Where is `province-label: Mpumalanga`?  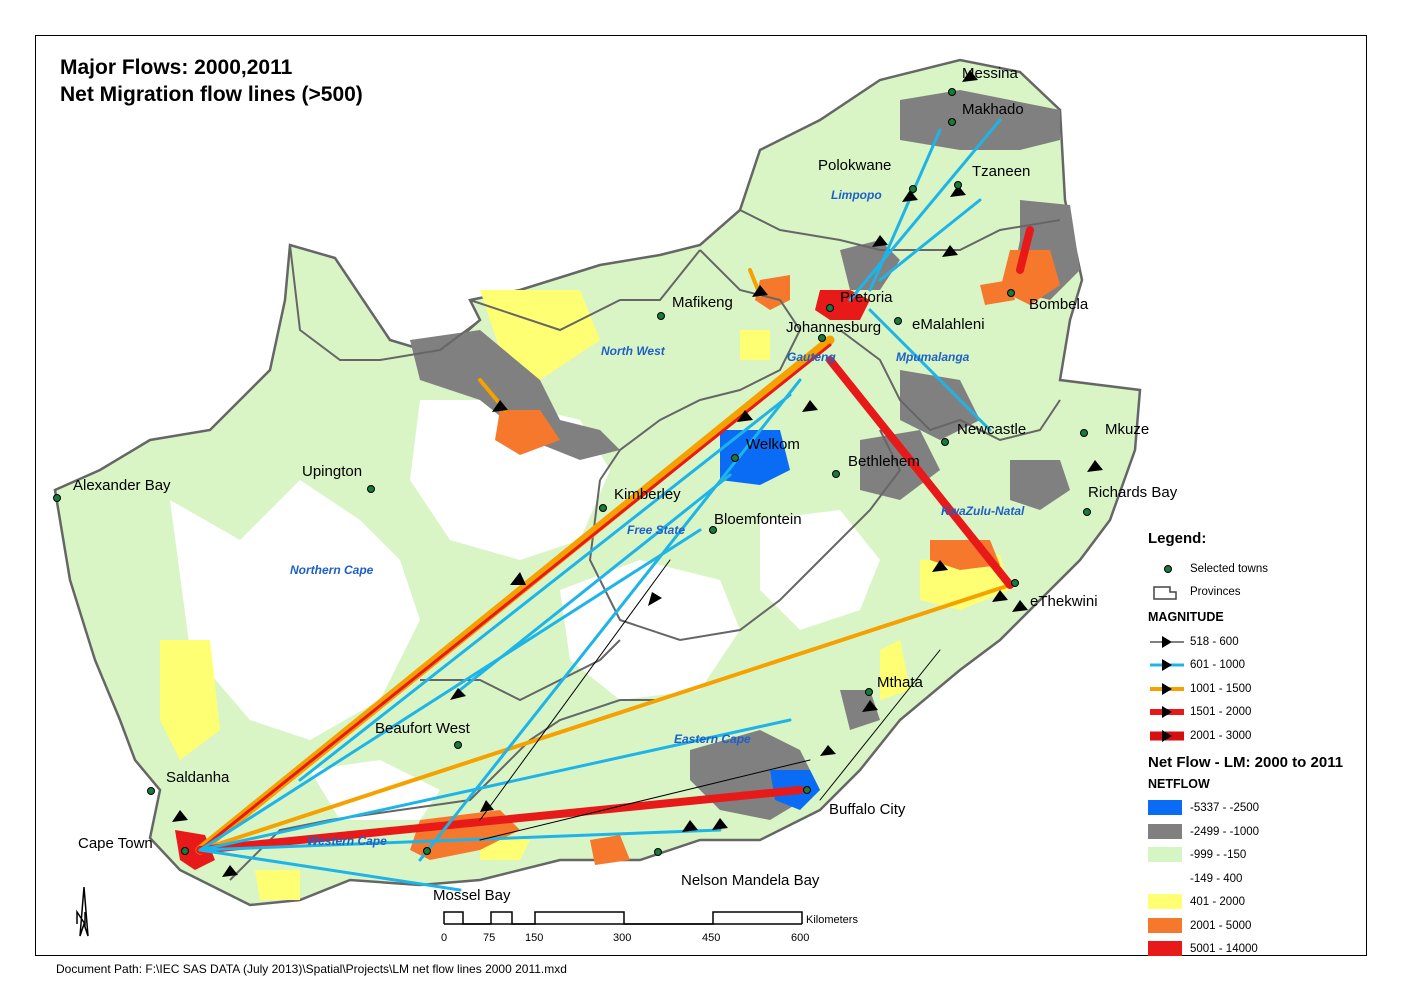
province-label: Mpumalanga is located at coordinates (933, 357).